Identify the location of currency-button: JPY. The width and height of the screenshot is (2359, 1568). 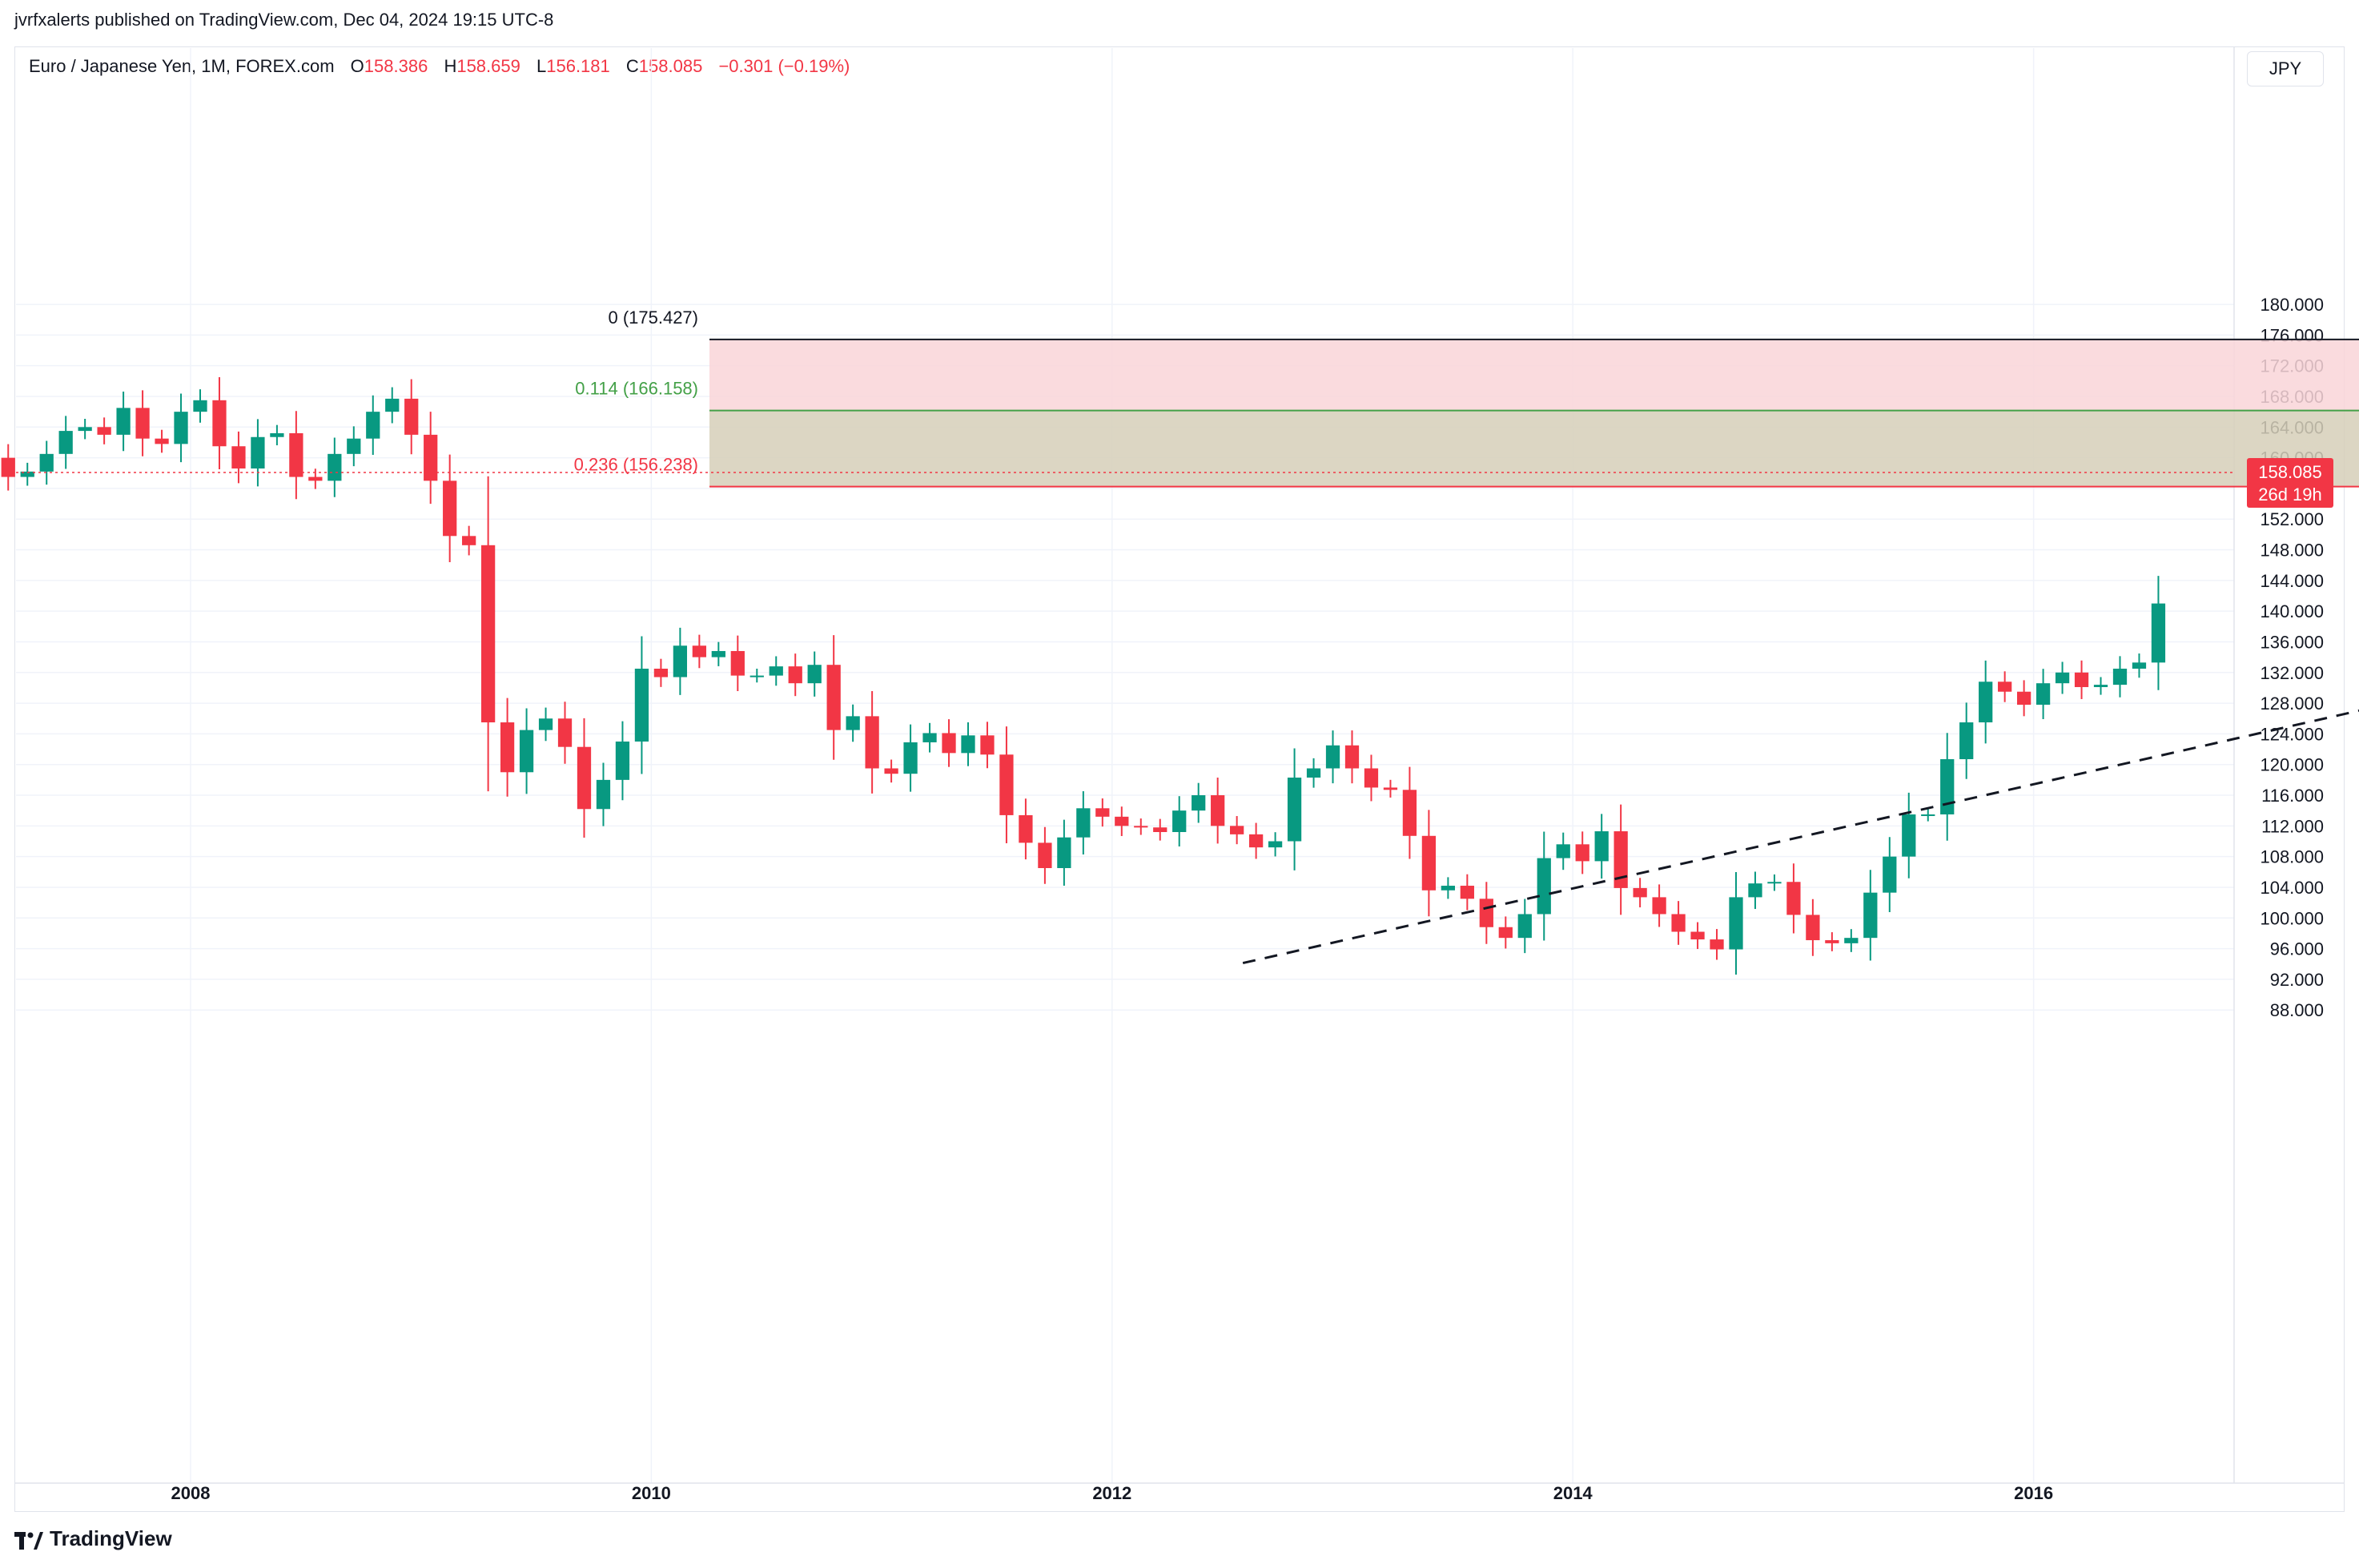
(2285, 68).